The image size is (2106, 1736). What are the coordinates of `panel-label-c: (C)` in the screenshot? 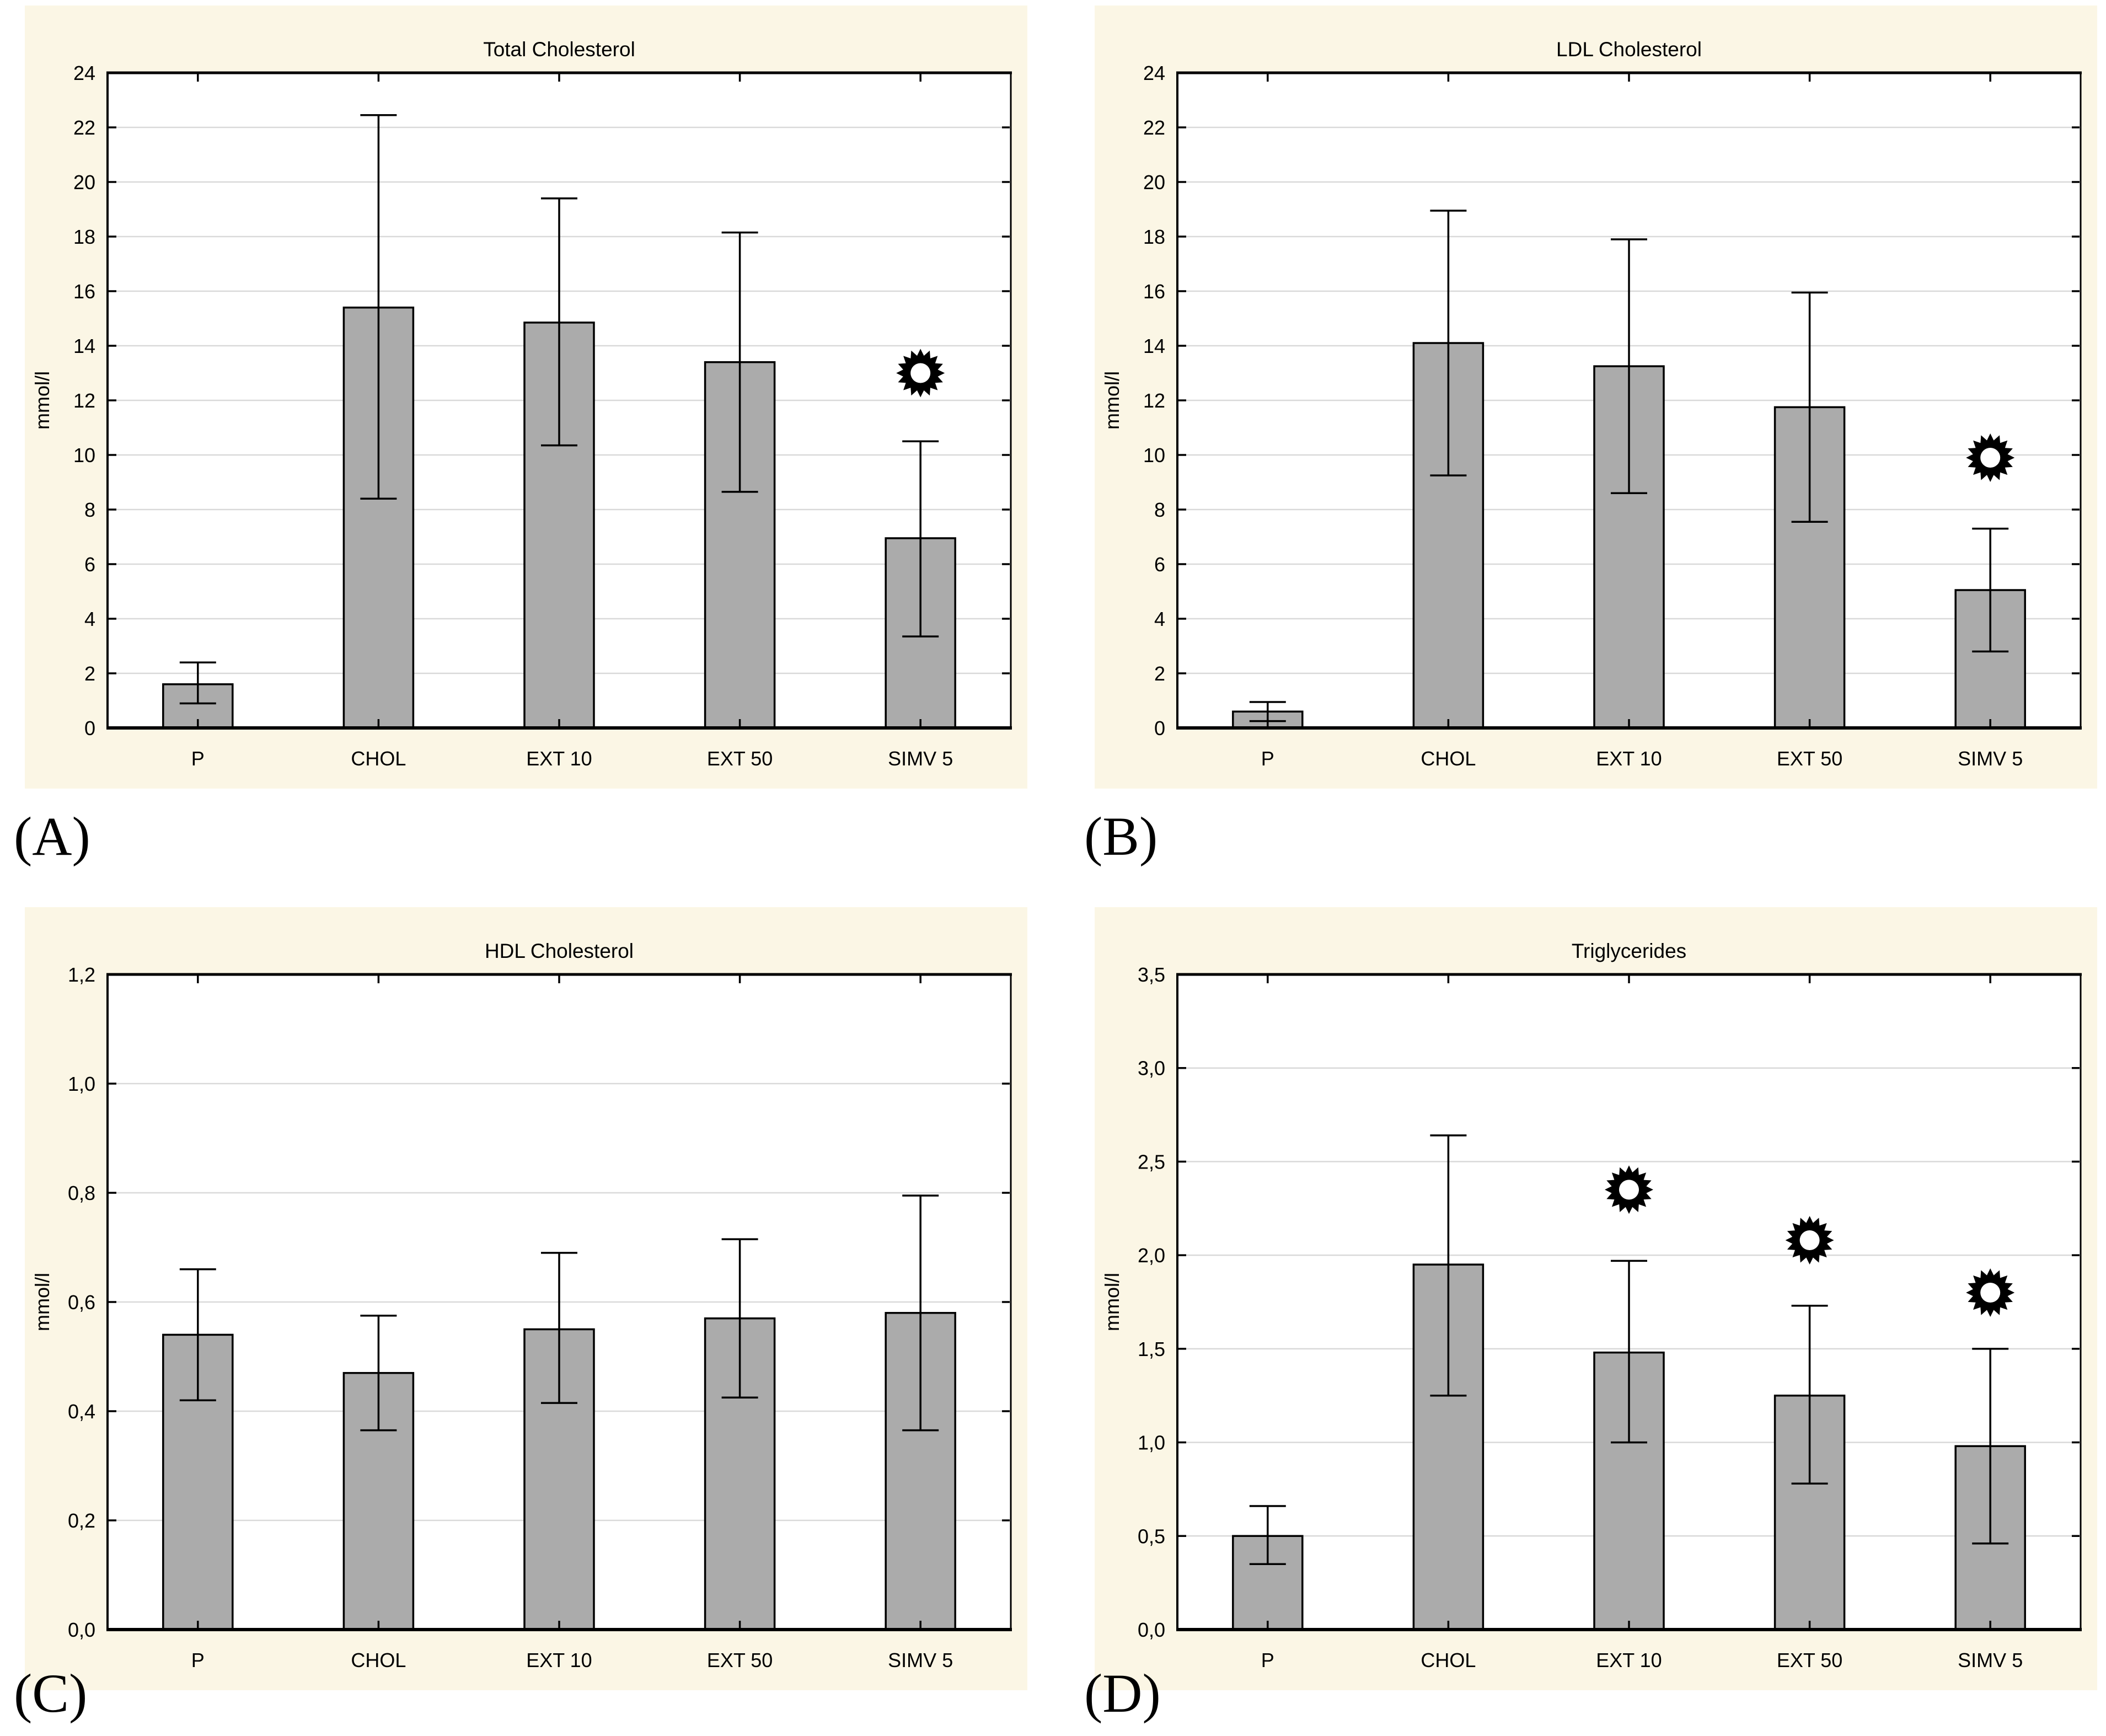 It's located at (51, 1693).